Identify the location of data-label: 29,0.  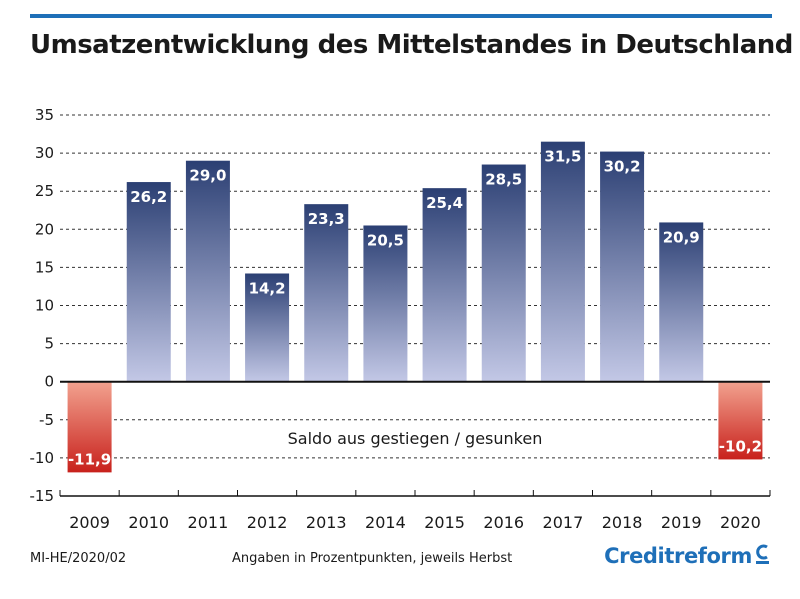
(207, 176).